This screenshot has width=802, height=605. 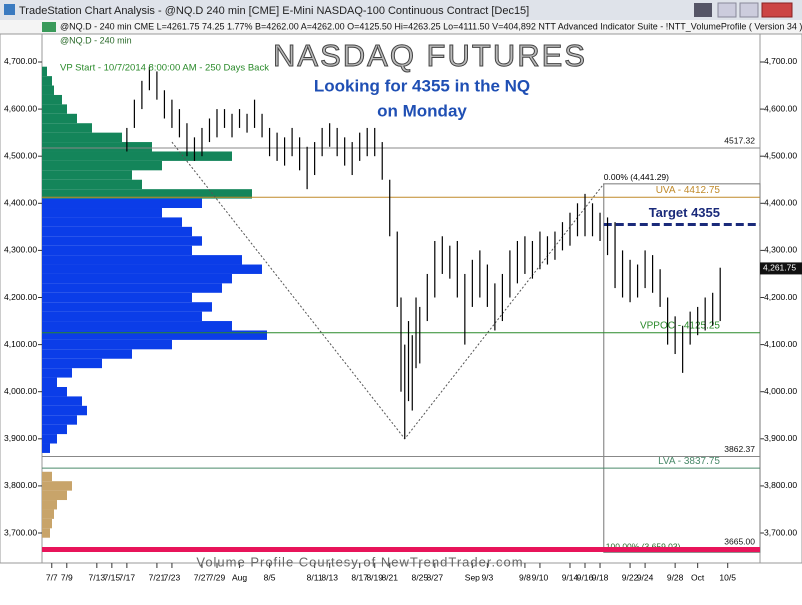 I want to click on x-tick-label: 9/18, so click(x=600, y=577).